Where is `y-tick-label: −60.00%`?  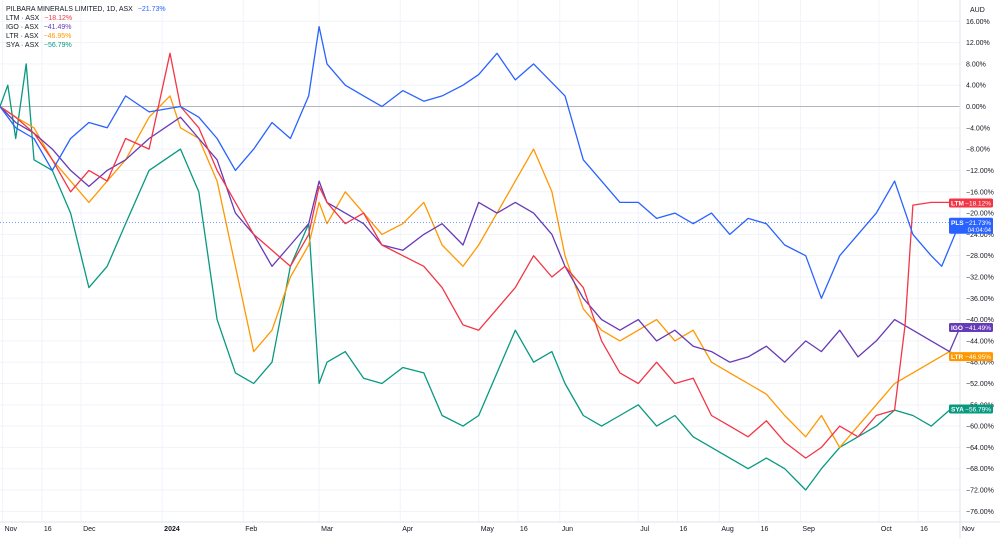
y-tick-label: −60.00% is located at coordinates (980, 427).